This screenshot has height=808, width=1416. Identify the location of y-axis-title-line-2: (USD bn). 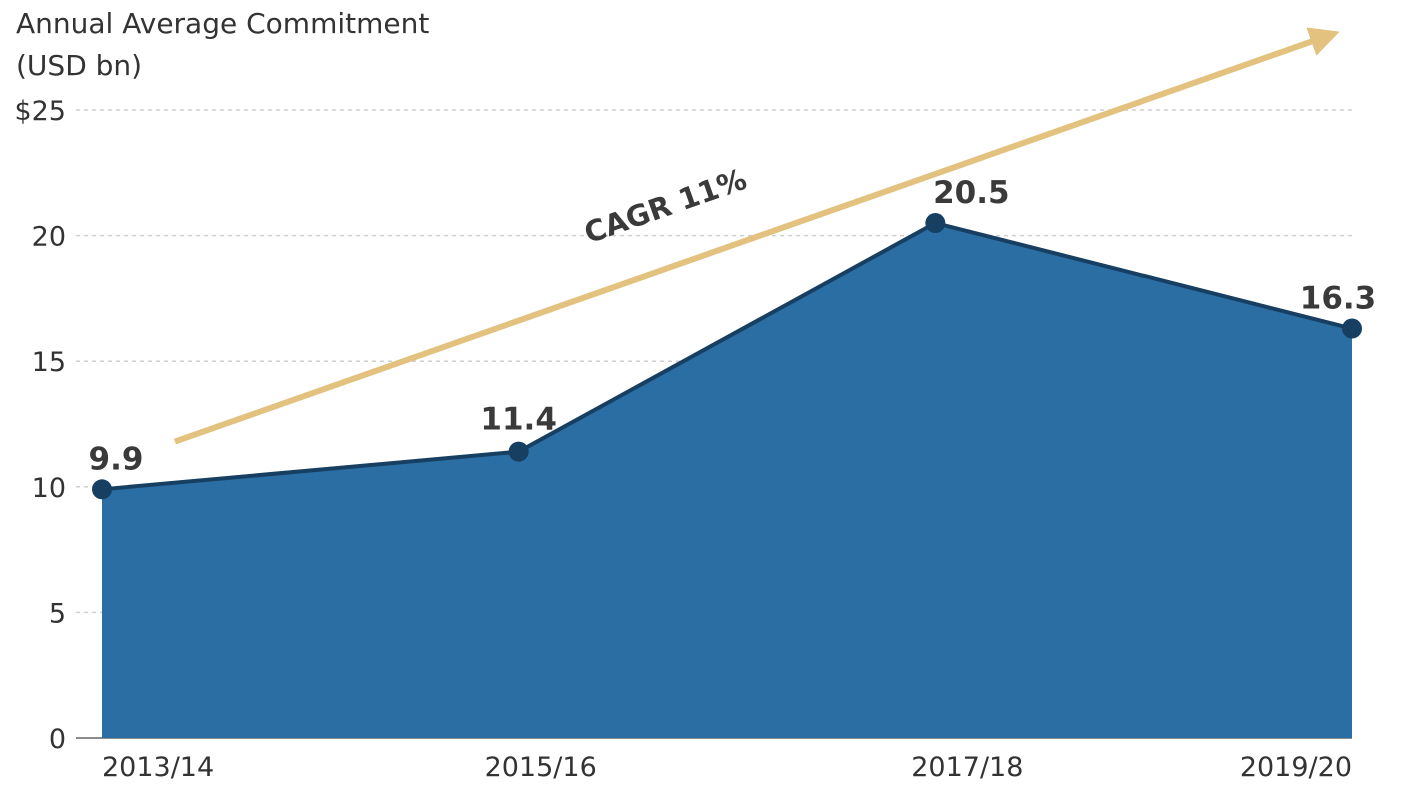
(79, 65).